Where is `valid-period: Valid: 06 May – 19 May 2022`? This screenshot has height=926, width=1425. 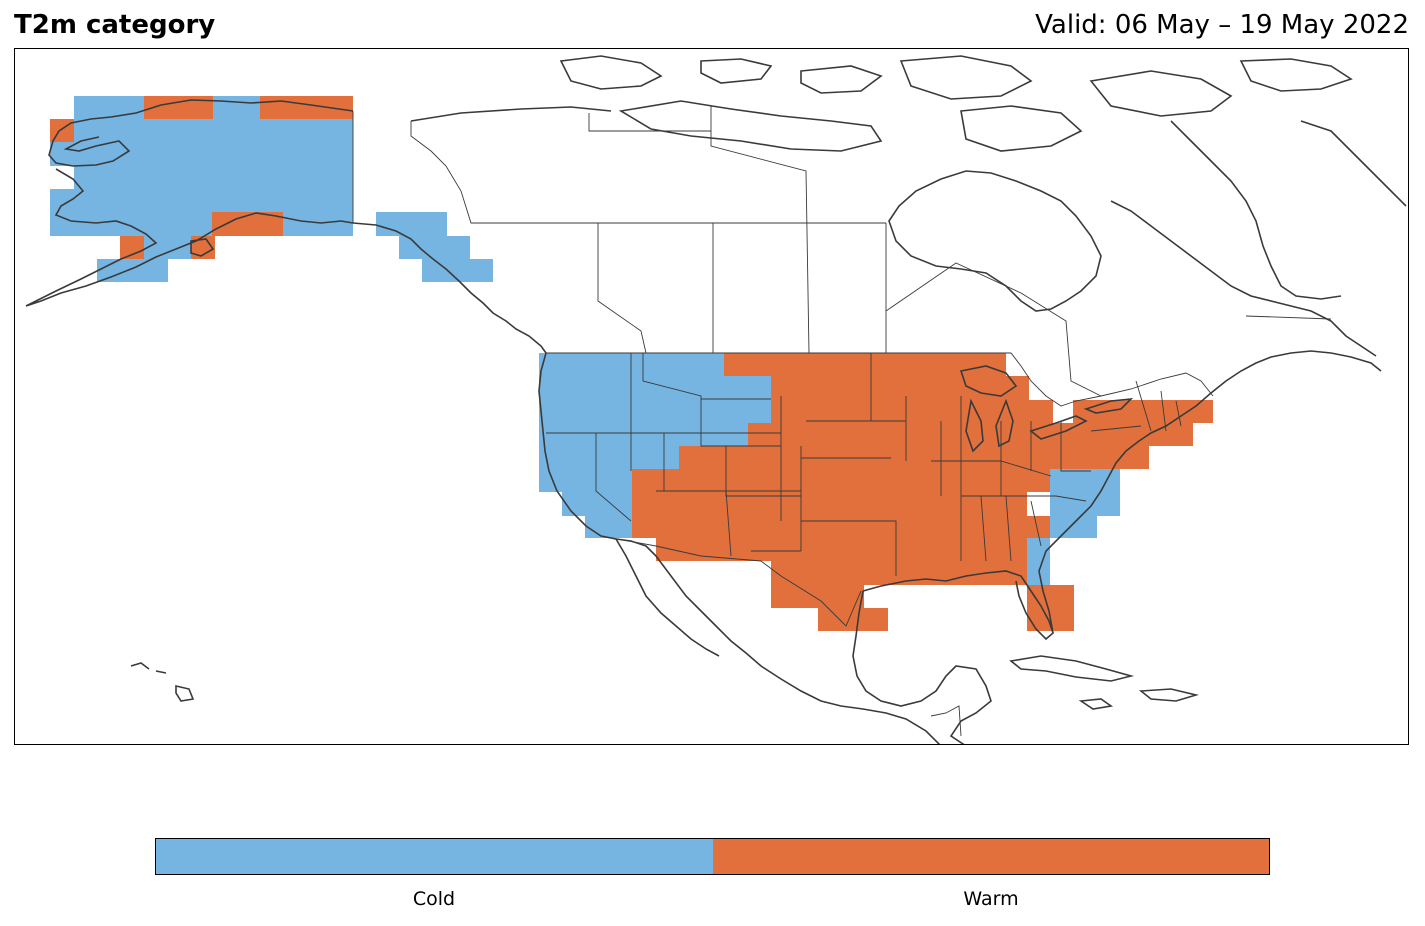
valid-period: Valid: 06 May – 19 May 2022 is located at coordinates (1222, 25).